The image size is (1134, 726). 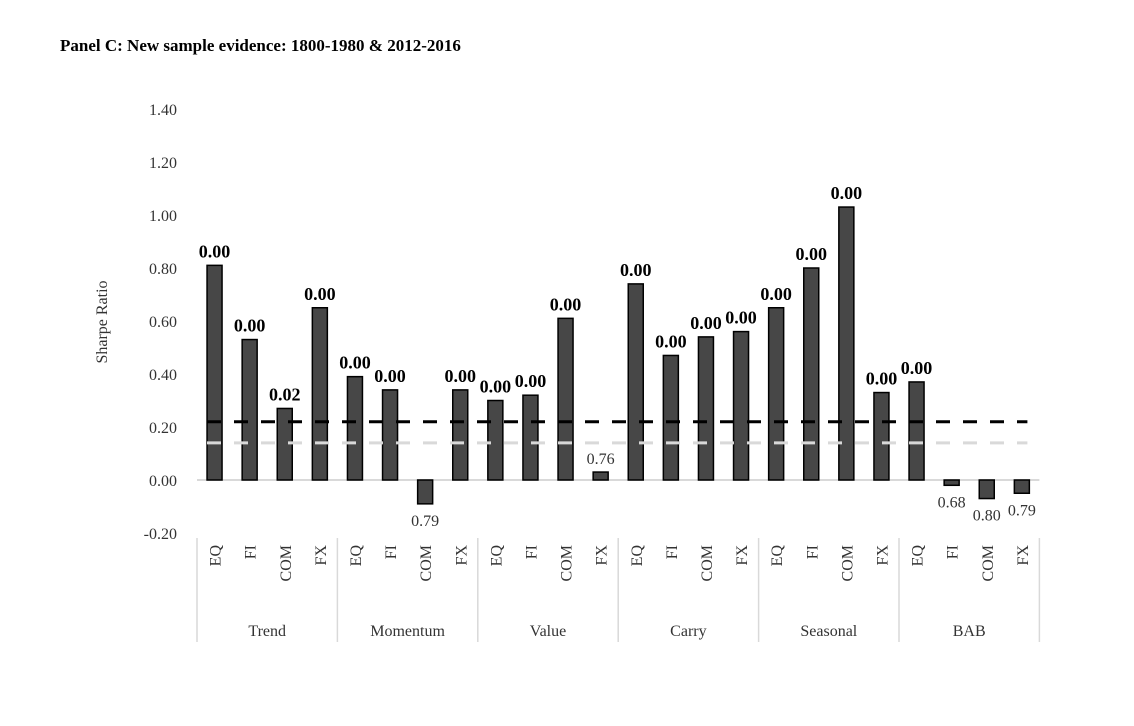 I want to click on y-tick-label: -0.20, so click(x=160, y=534).